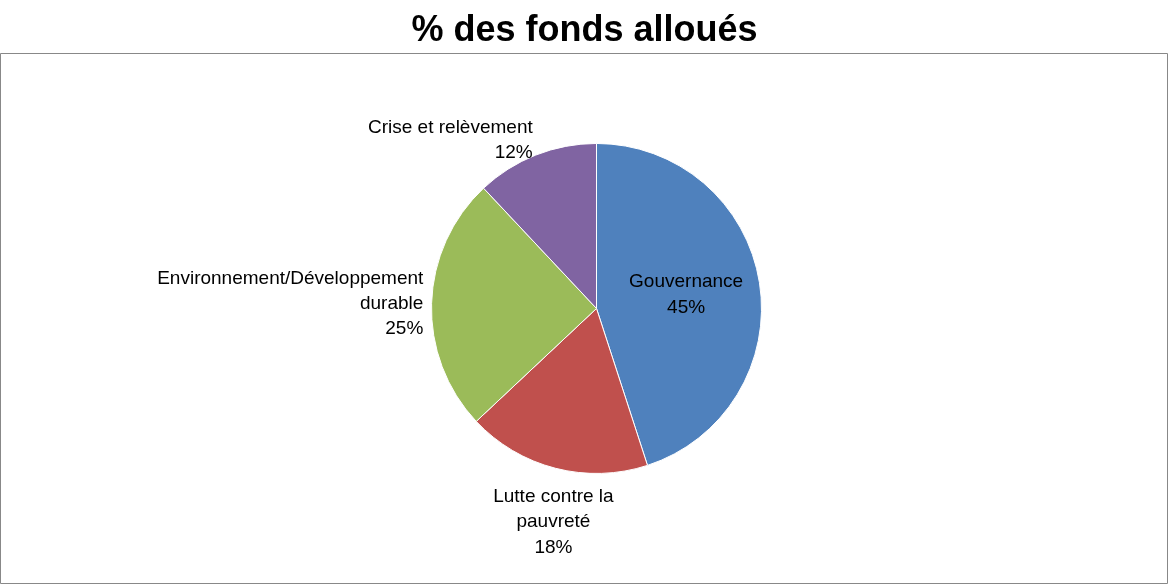 The image size is (1170, 586). What do you see at coordinates (554, 508) in the screenshot?
I see `slice-label: Lutte contre la pauvreté` at bounding box center [554, 508].